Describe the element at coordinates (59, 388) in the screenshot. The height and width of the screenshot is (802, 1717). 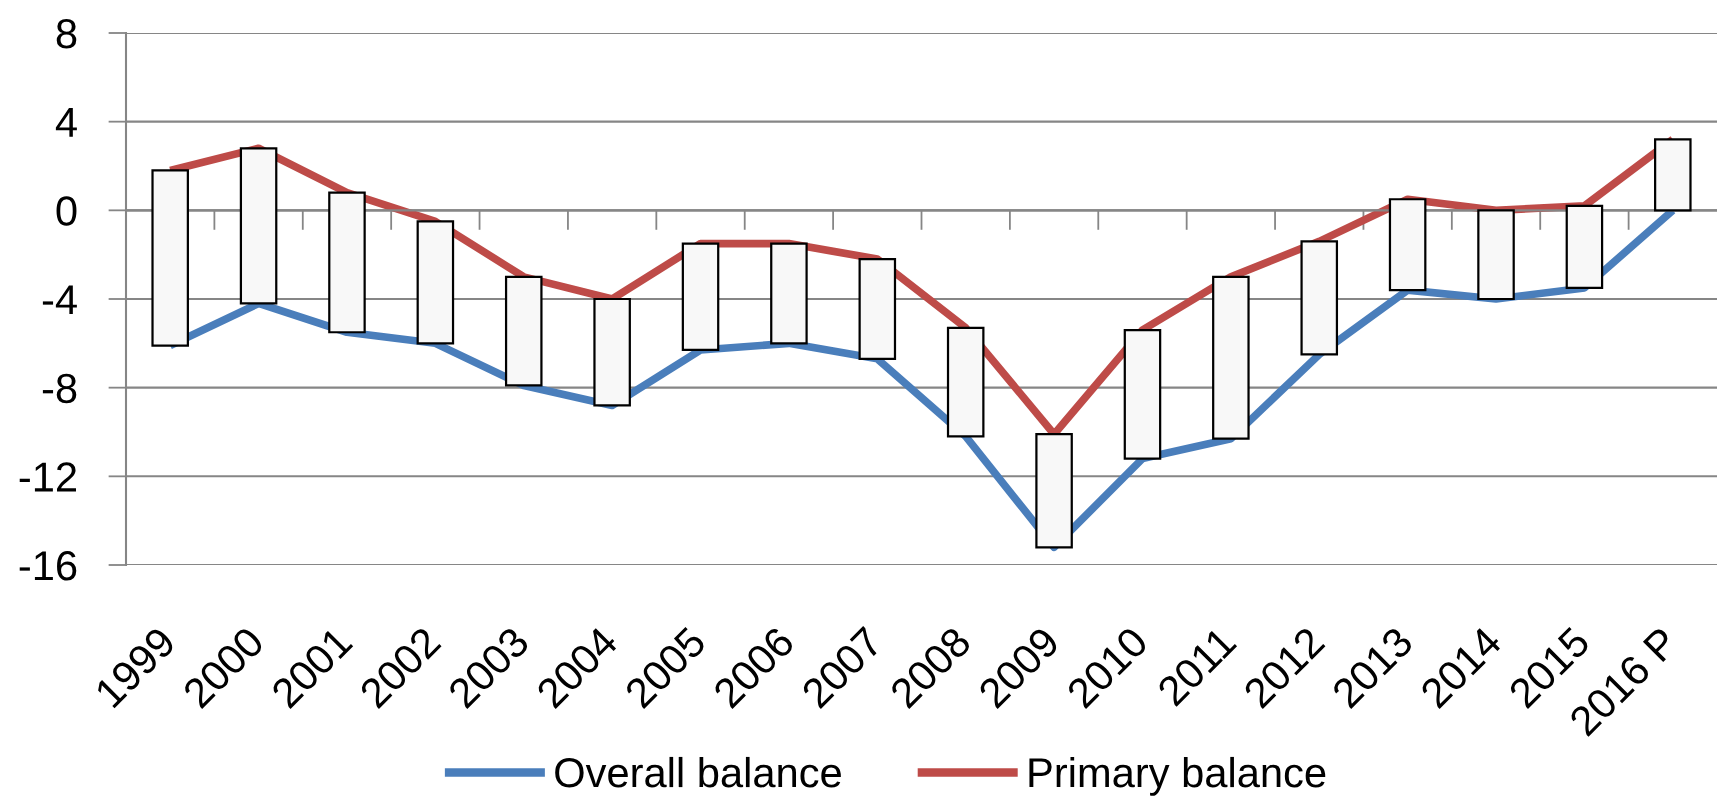
I see `y-tick-label: -8` at that location.